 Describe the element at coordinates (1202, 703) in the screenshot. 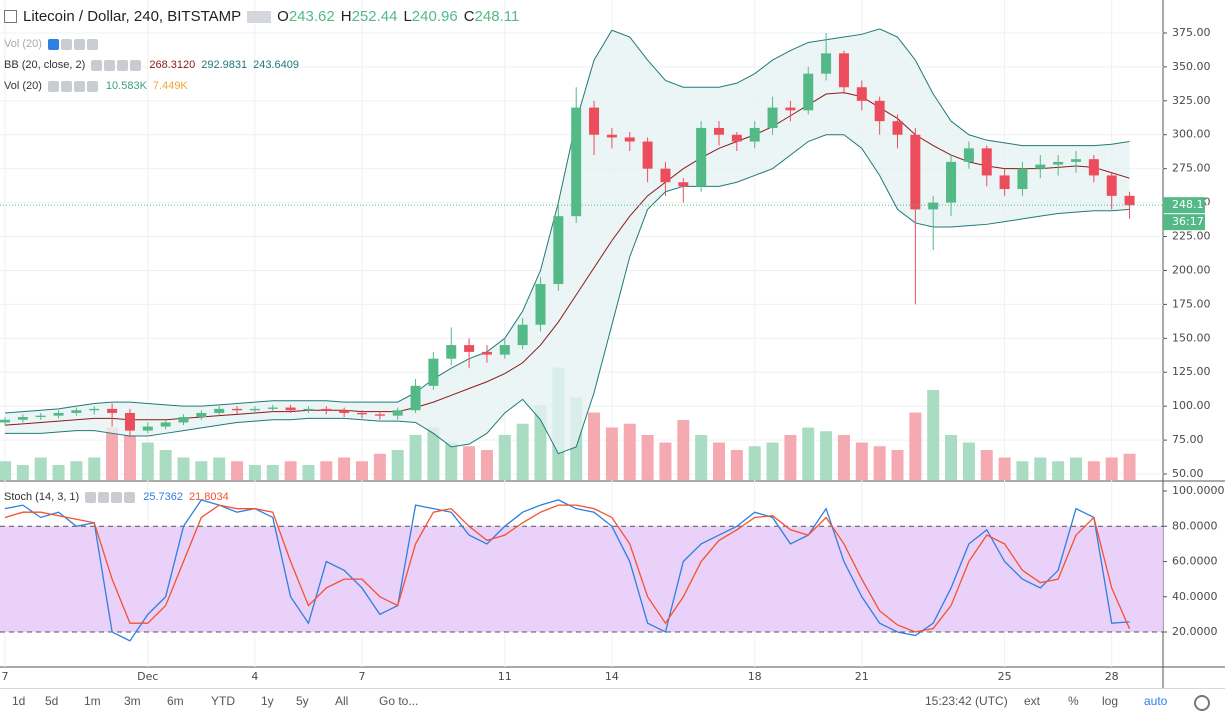

I see `settings-button` at that location.